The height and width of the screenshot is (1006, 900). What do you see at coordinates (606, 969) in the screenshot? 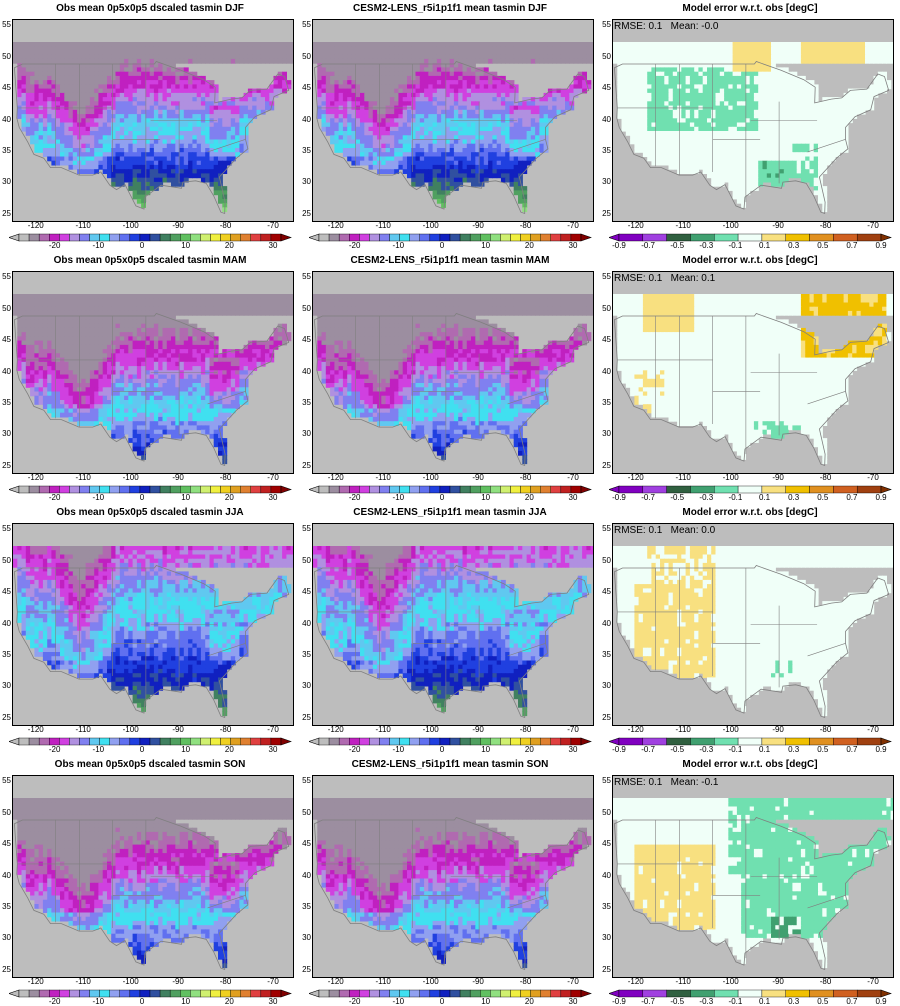
I see `lat-tick-label: 25` at bounding box center [606, 969].